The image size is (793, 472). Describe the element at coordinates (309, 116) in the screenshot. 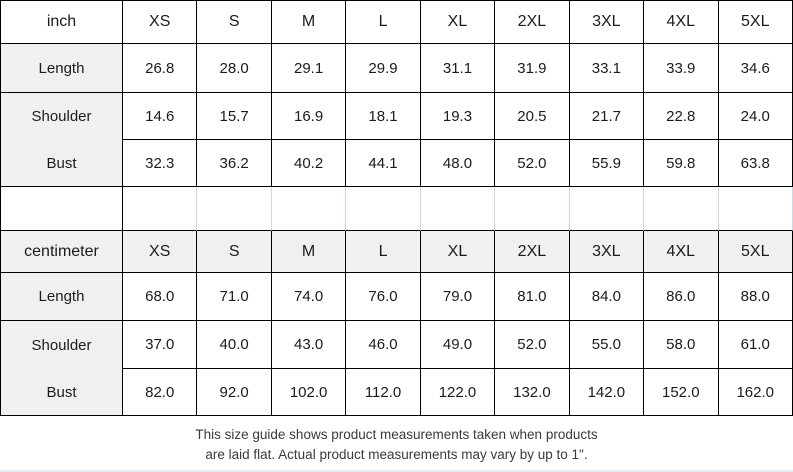

I see `measurement-cell: 16.9` at that location.